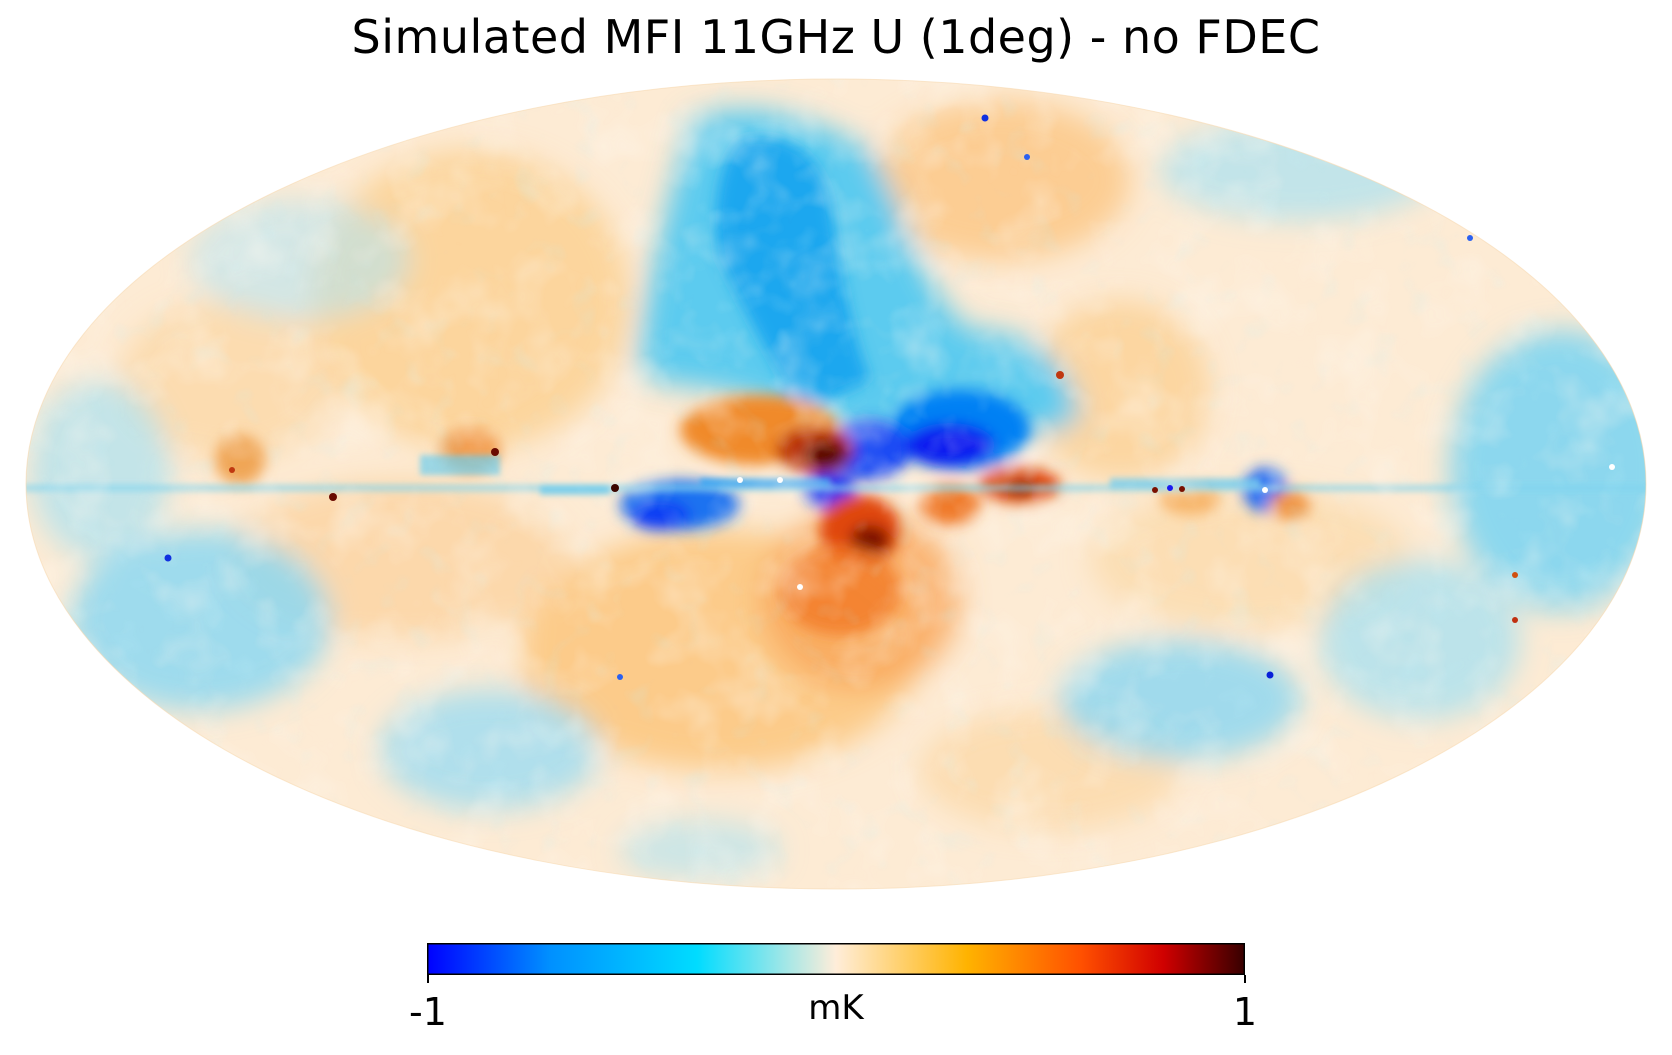 Image resolution: width=1672 pixels, height=1055 pixels. What do you see at coordinates (1245, 1012) in the screenshot?
I see `colorbar-max-label: 1` at bounding box center [1245, 1012].